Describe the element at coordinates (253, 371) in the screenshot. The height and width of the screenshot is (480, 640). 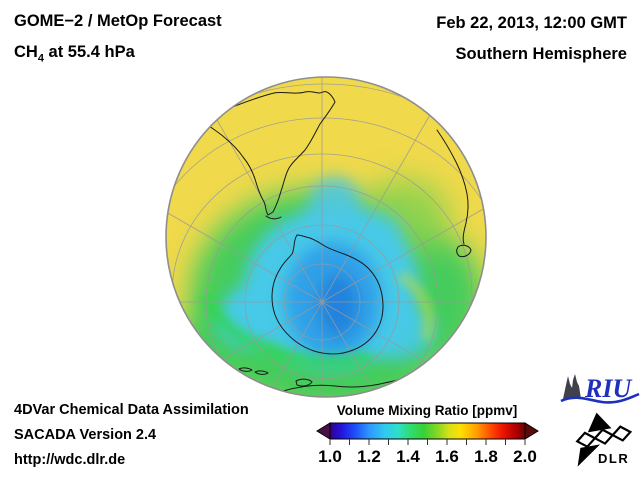
I see `coast-small-islands-left` at that location.